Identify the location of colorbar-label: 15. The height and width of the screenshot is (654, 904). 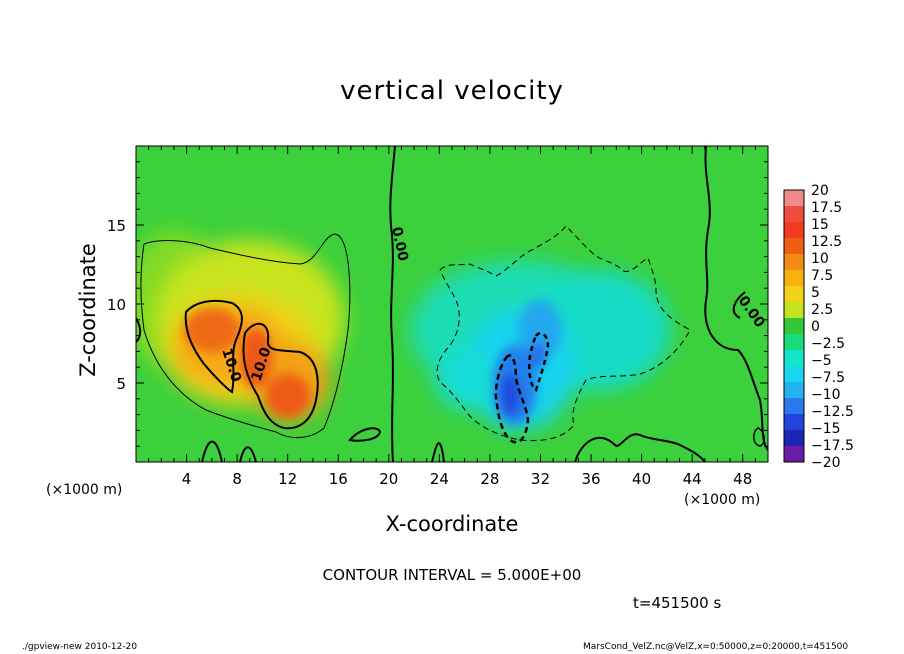
(820, 225).